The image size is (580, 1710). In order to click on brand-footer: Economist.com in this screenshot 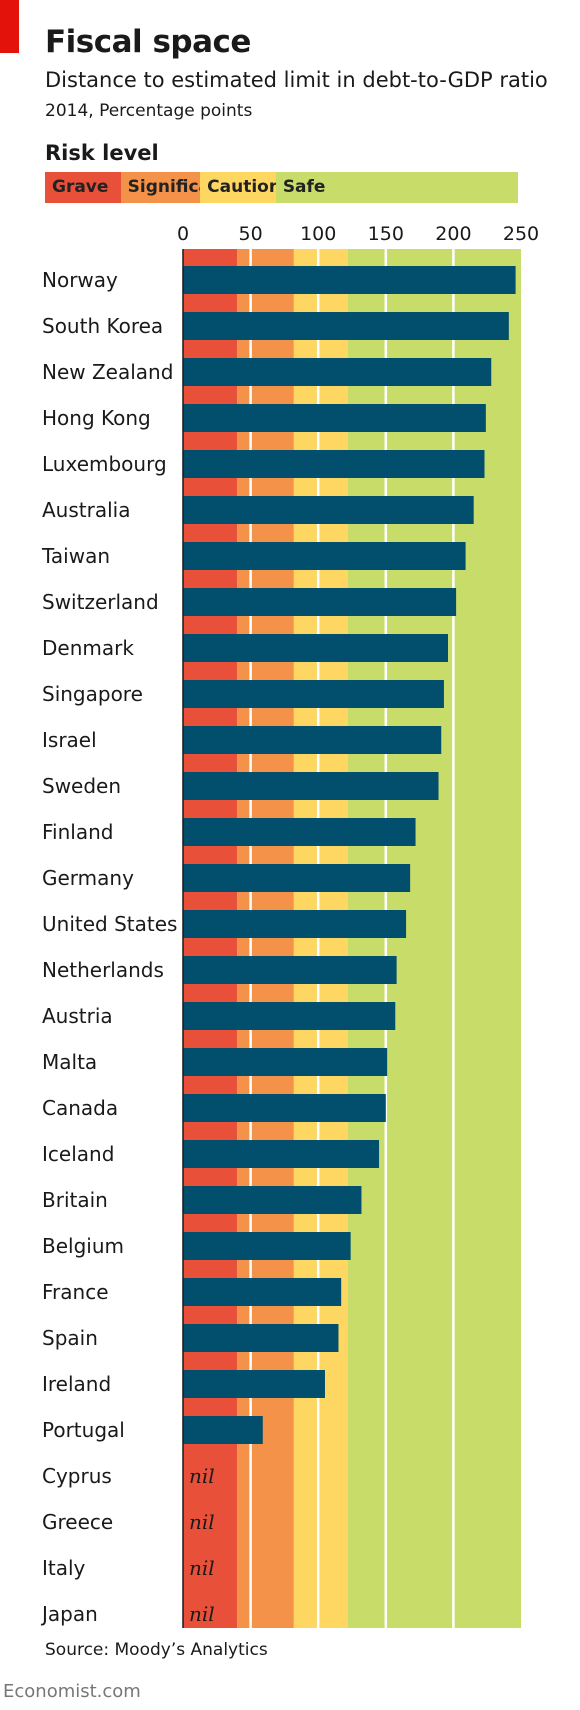, I will do `click(72, 1691)`.